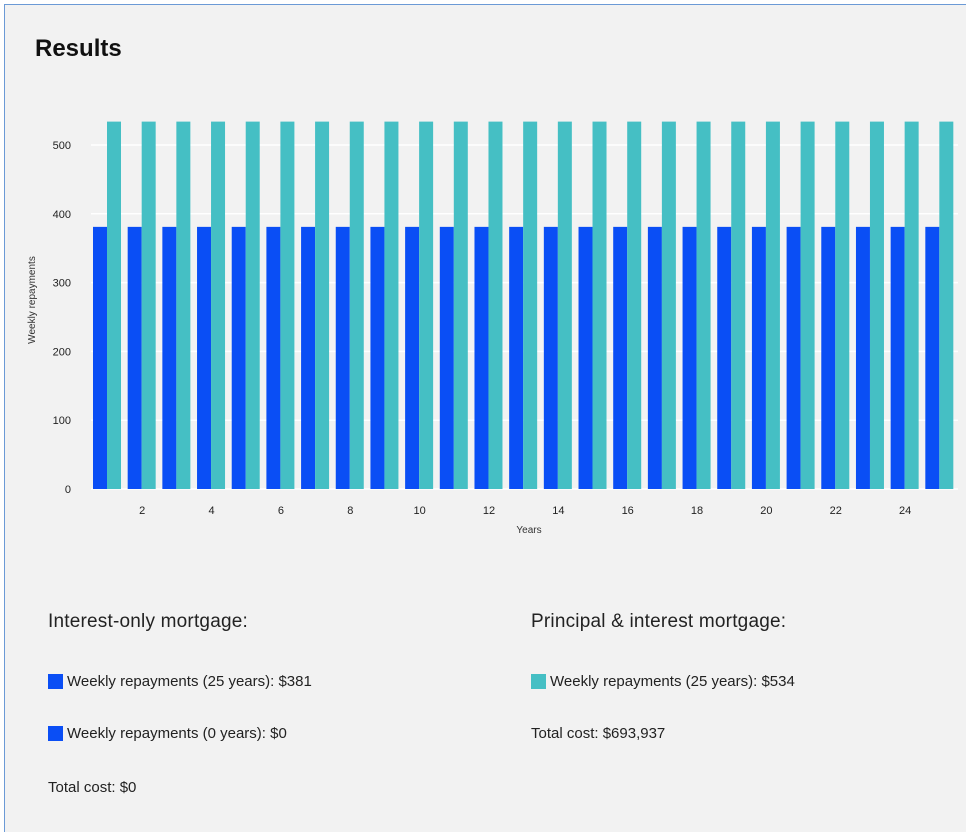  Describe the element at coordinates (350, 511) in the screenshot. I see `x-tick-label: 8` at that location.